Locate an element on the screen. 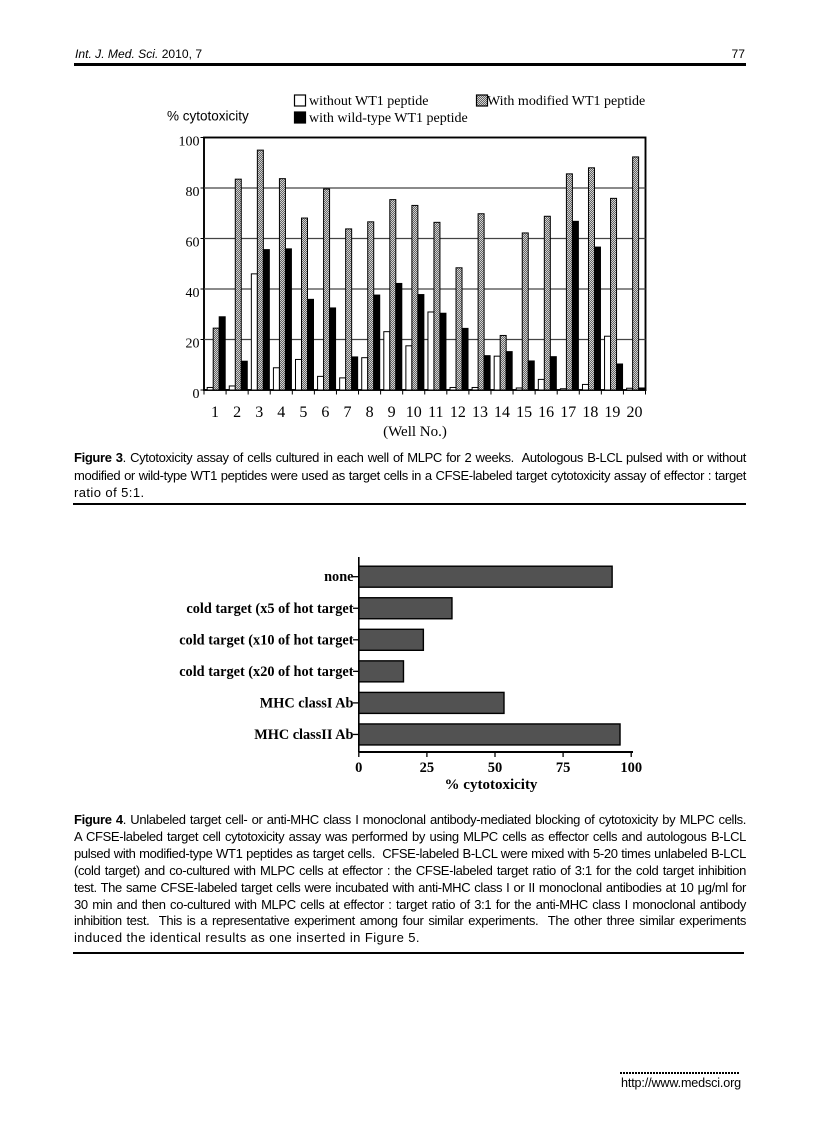 The width and height of the screenshot is (816, 1123). svg-text: 18 is located at coordinates (590, 412).